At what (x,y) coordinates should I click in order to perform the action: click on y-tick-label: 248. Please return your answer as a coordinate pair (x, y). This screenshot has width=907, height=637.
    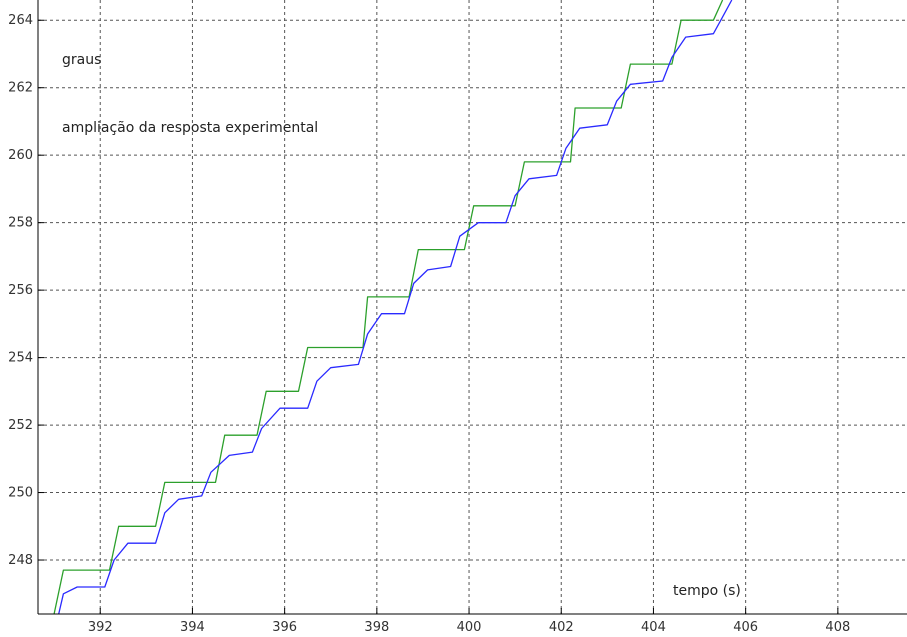
    Looking at the image, I should click on (20, 560).